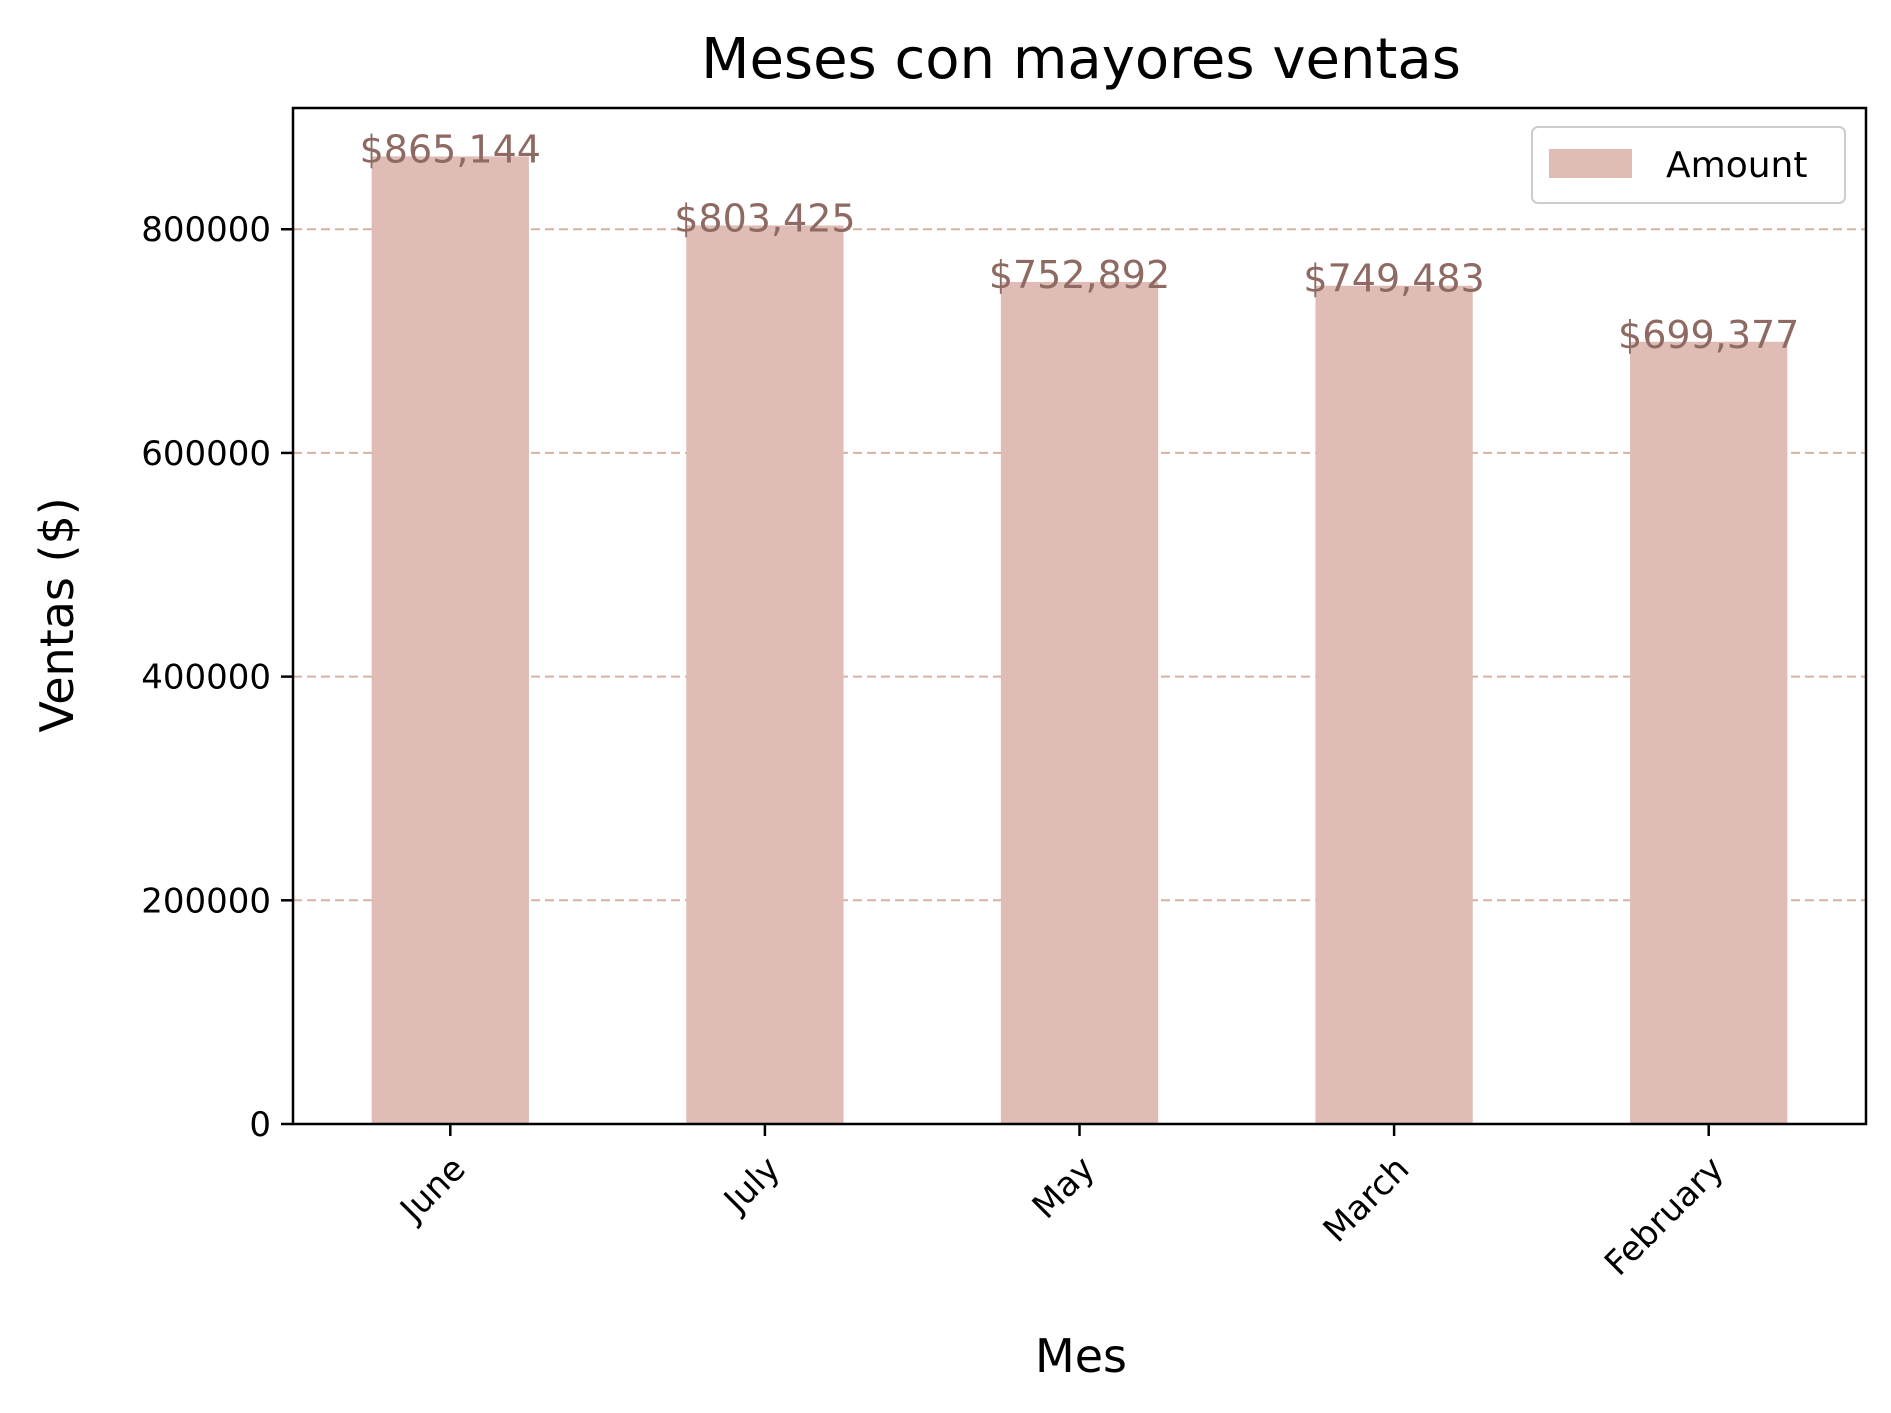 This screenshot has width=1891, height=1413. Describe the element at coordinates (206, 678) in the screenshot. I see `y-tick-label: 400000` at that location.